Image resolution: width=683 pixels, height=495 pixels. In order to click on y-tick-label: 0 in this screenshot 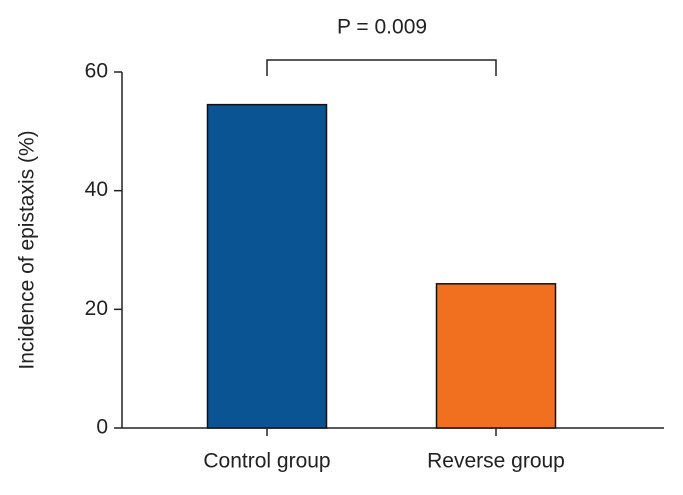, I will do `click(102, 427)`.